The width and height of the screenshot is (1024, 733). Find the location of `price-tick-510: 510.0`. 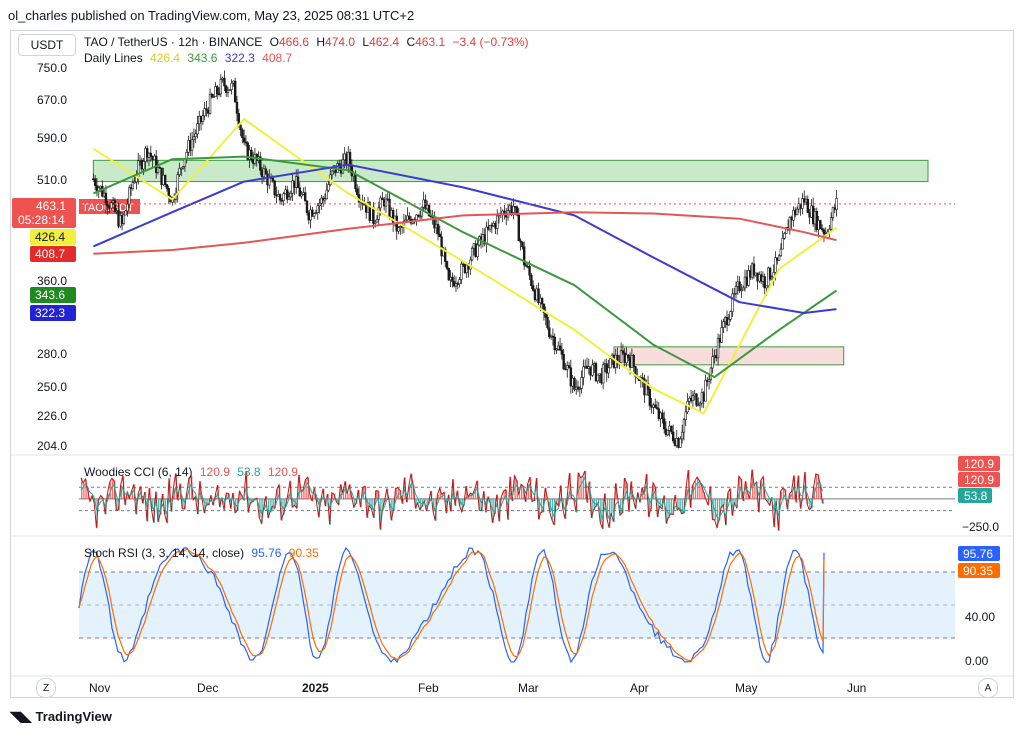

price-tick-510: 510.0 is located at coordinates (52, 180).